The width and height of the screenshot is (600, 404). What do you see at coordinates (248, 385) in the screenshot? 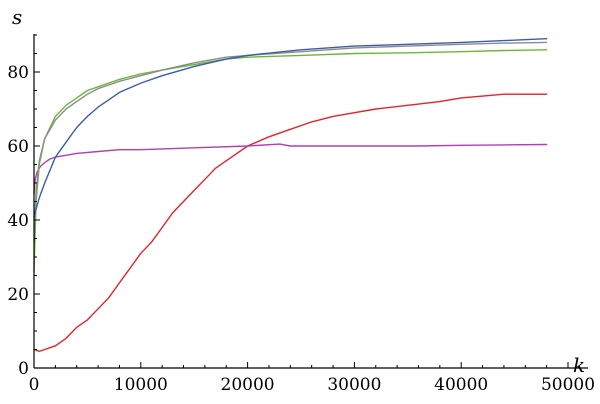
I see `x-tick-label: 20000` at bounding box center [248, 385].